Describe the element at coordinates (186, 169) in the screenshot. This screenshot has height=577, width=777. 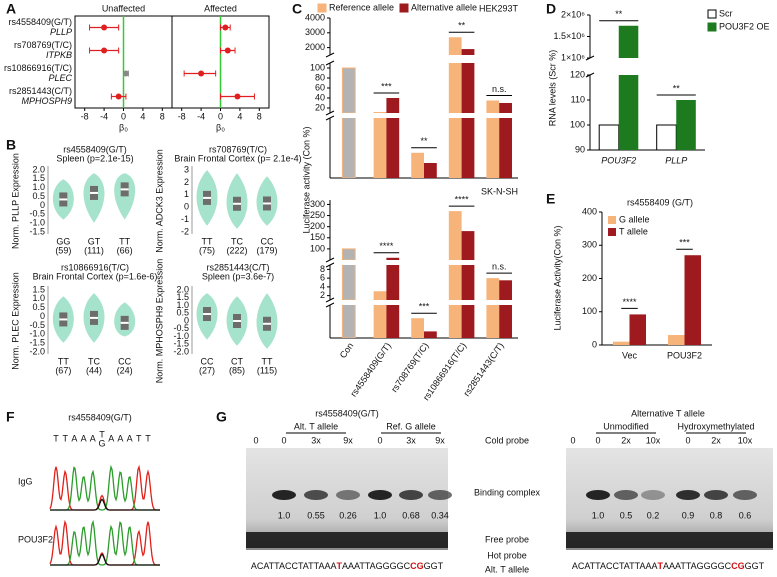
I see `y-tick-label: 3` at that location.